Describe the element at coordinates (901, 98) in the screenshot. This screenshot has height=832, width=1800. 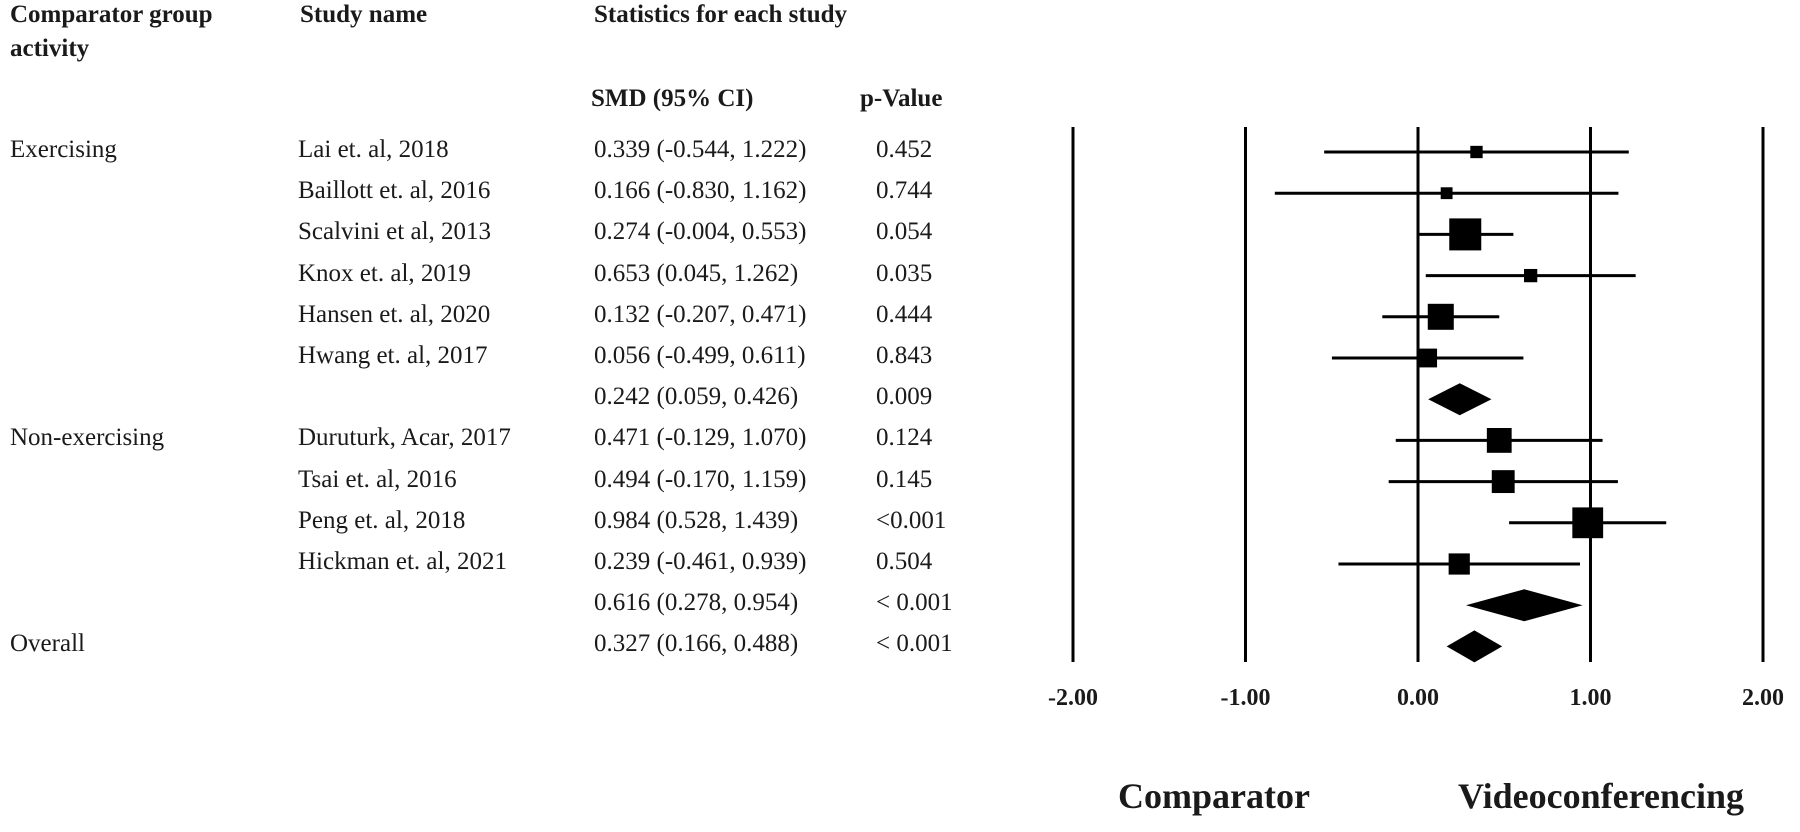
I see `header-p: p-Value` at that location.